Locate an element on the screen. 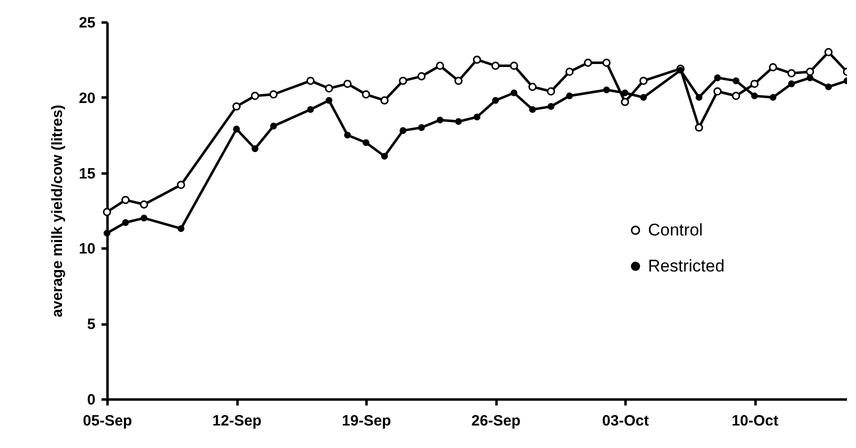  x-tick-label: 05-Sep is located at coordinates (107, 421).